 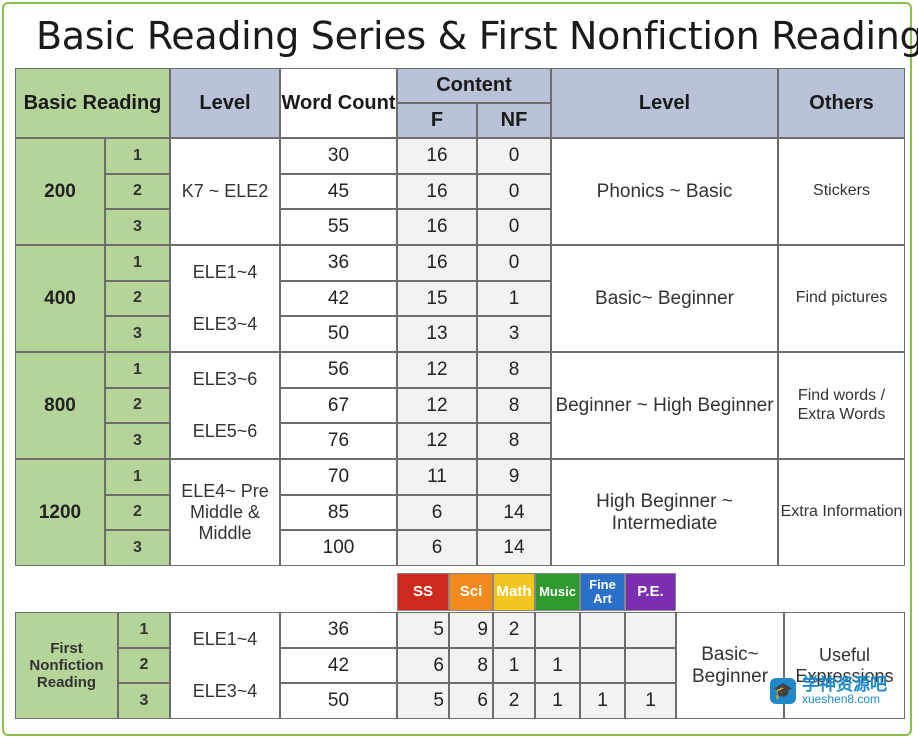 I want to click on header-content: Content, so click(x=474, y=85).